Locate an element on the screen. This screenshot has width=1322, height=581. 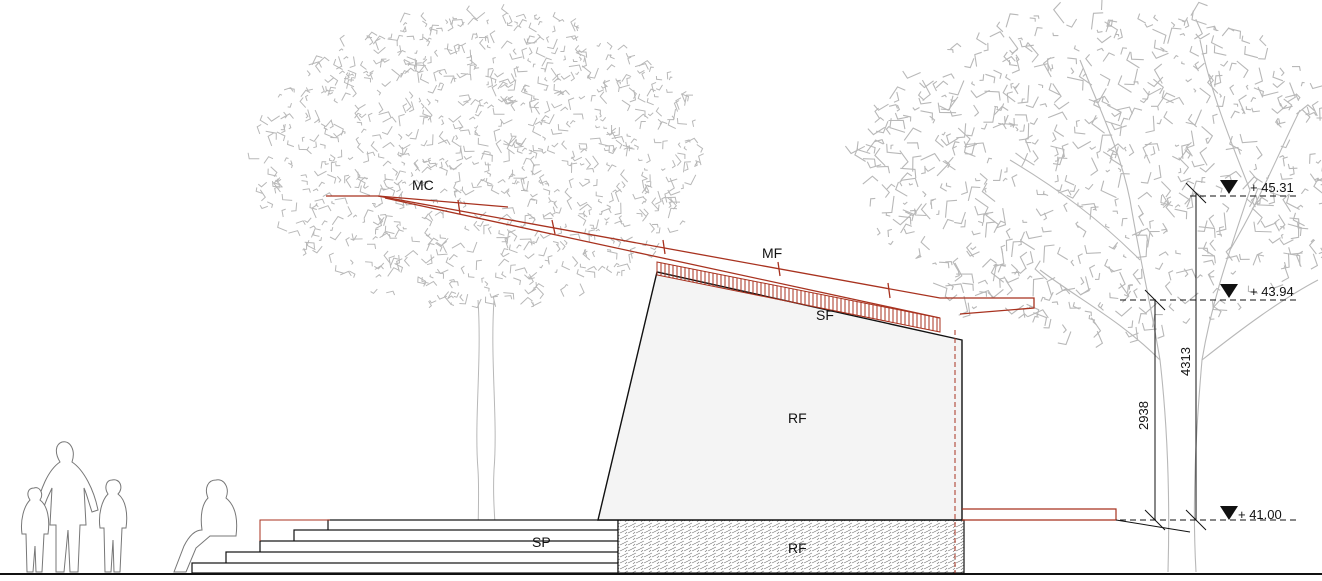
terrain-slope is located at coordinates (1153, 526).